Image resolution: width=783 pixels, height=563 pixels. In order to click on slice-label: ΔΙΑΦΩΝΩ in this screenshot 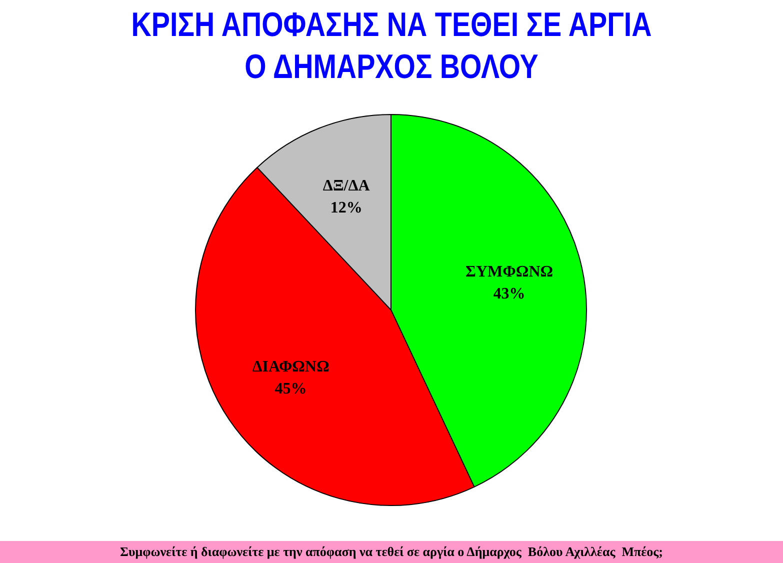, I will do `click(291, 367)`.